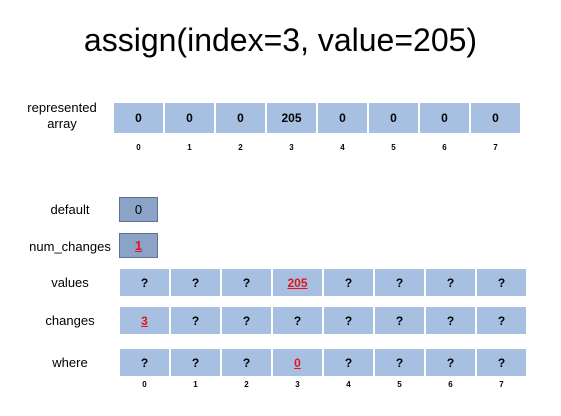  Describe the element at coordinates (62, 123) in the screenshot. I see `represented-array-label-line2: array` at that location.